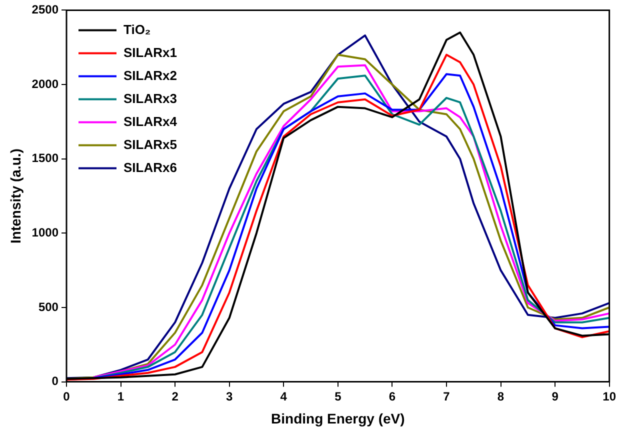 This screenshot has width=619, height=432. Describe the element at coordinates (45, 83) in the screenshot. I see `y-tick-label: 2000` at that location.